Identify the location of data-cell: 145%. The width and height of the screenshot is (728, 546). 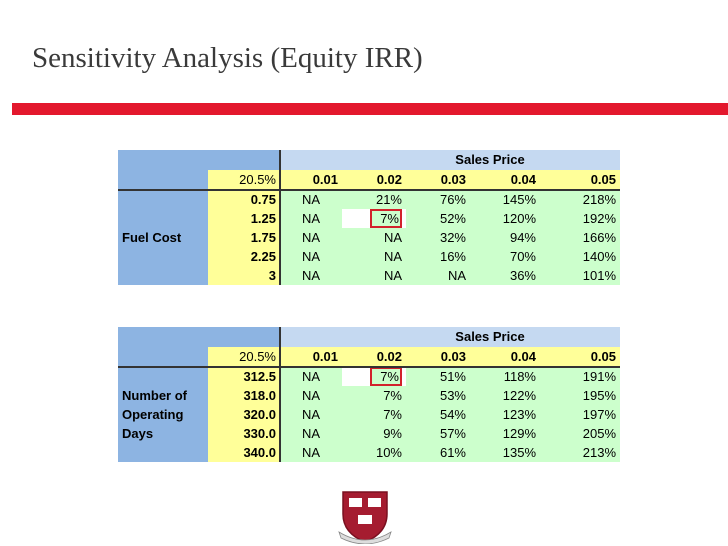
(505, 199).